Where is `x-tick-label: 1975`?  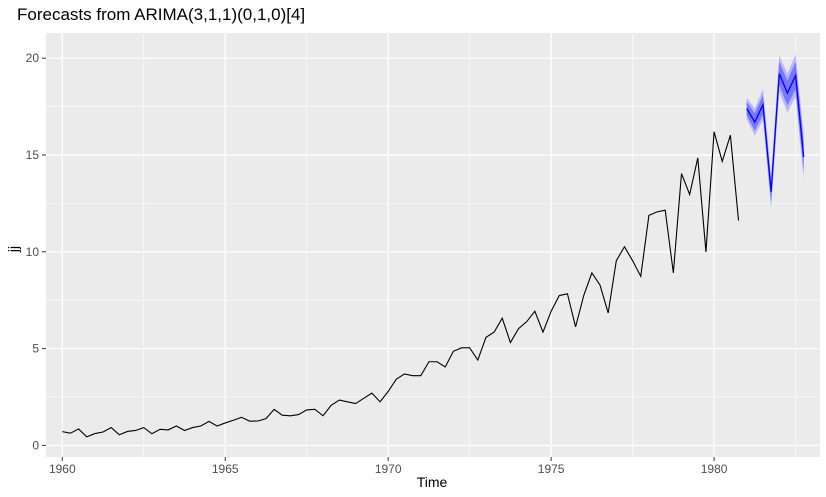 x-tick-label: 1975 is located at coordinates (551, 469).